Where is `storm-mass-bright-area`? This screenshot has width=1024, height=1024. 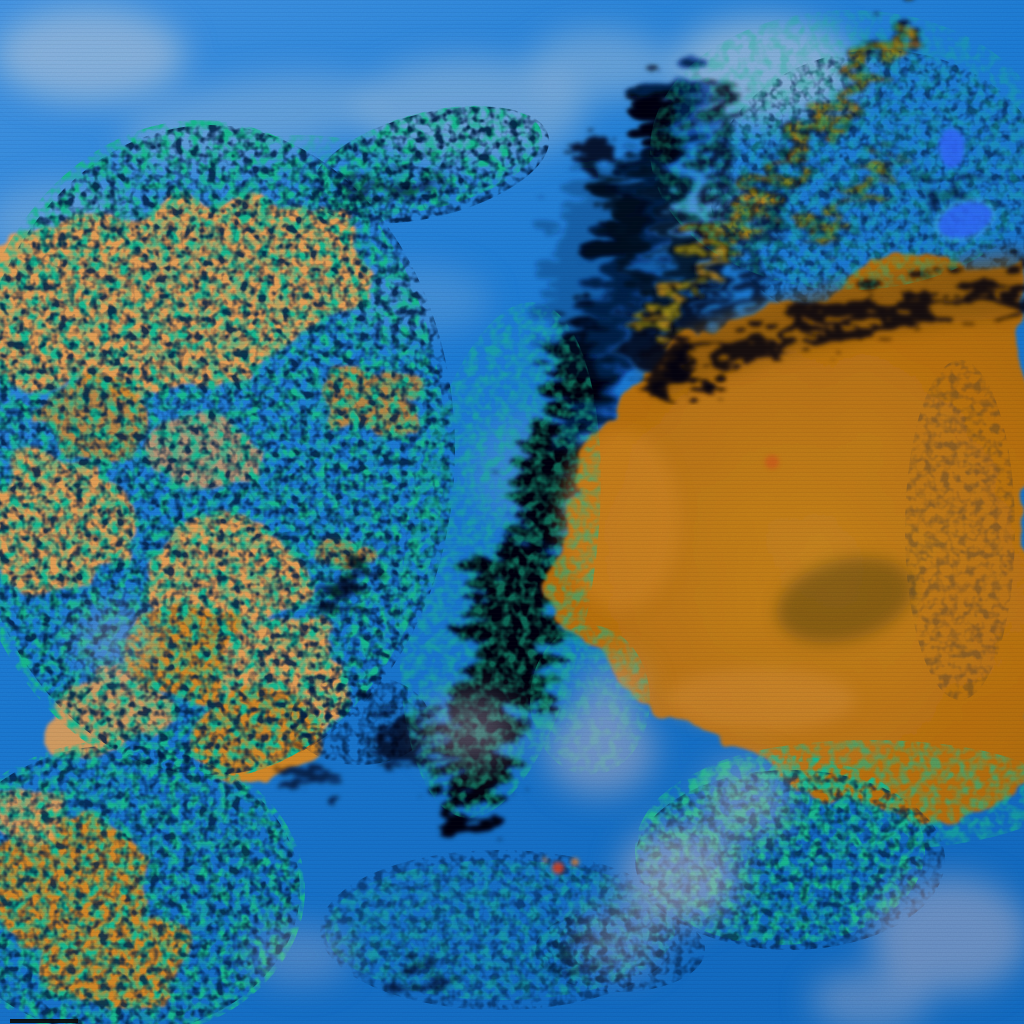
storm-mass-bright-area is located at coordinates (760, 700).